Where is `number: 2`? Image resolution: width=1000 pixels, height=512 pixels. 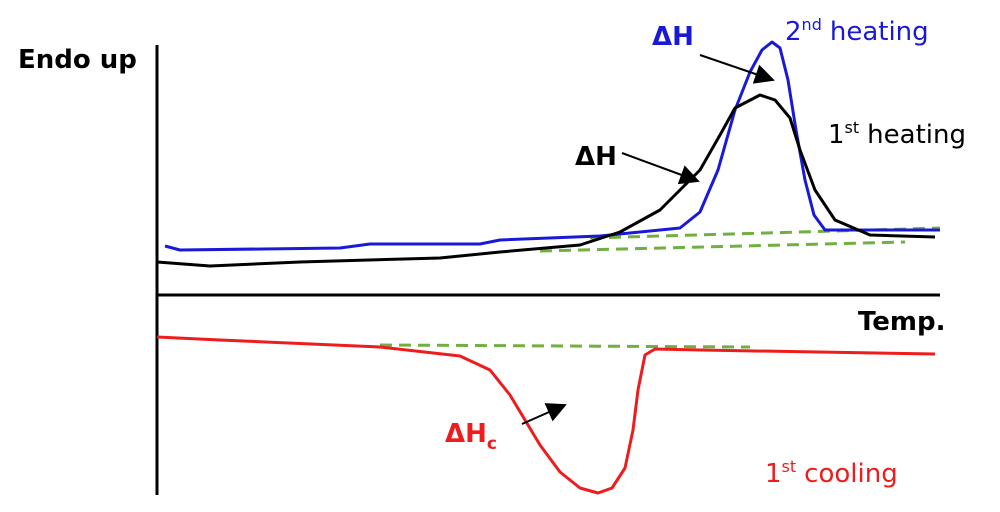 number: 2 is located at coordinates (793, 32).